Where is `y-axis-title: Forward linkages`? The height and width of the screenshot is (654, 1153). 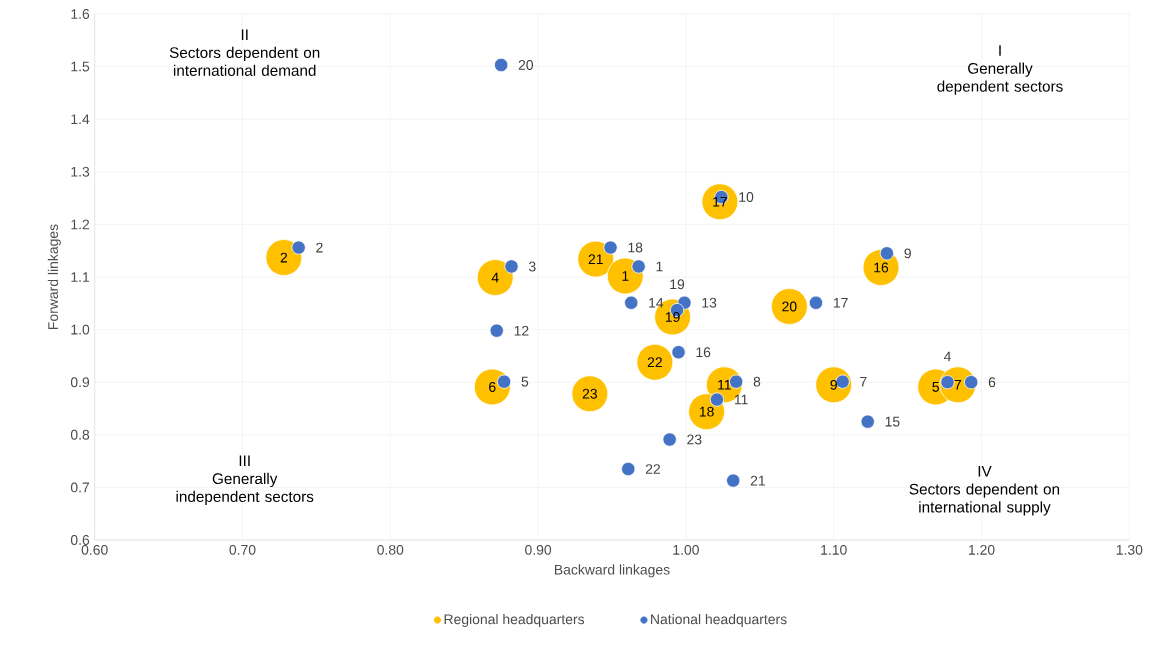
y-axis-title: Forward linkages is located at coordinates (54, 276).